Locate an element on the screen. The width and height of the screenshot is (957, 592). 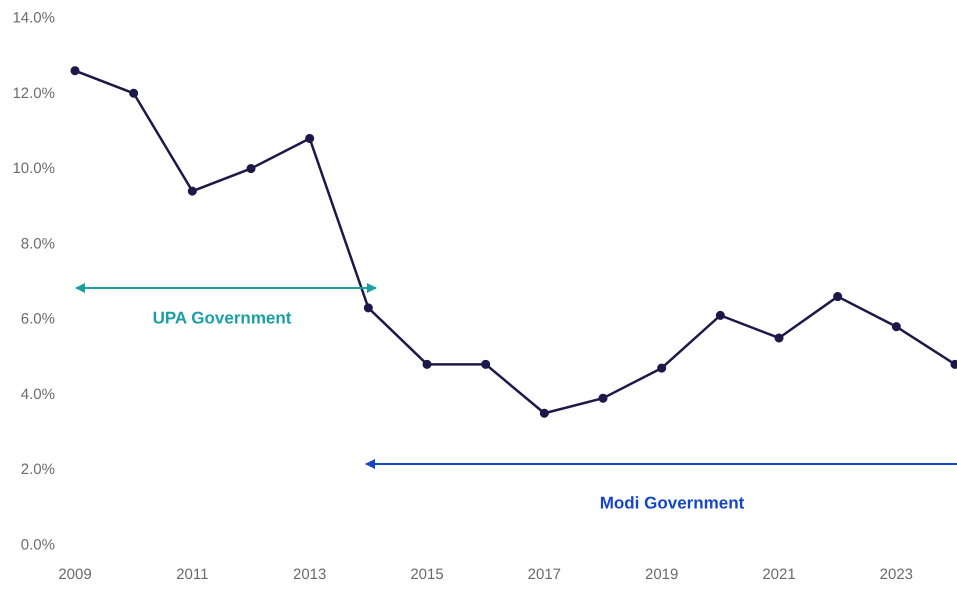
y-tick-label: 14.0% is located at coordinates (33, 18).